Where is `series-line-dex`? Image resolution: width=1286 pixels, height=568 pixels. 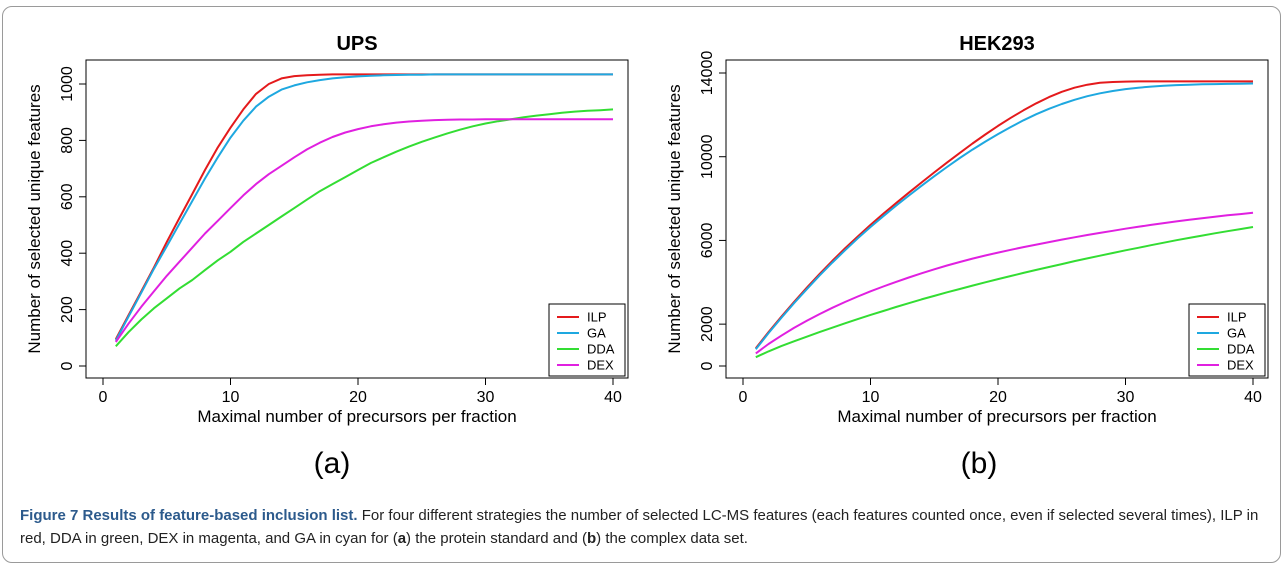
series-line-dex is located at coordinates (1004, 283).